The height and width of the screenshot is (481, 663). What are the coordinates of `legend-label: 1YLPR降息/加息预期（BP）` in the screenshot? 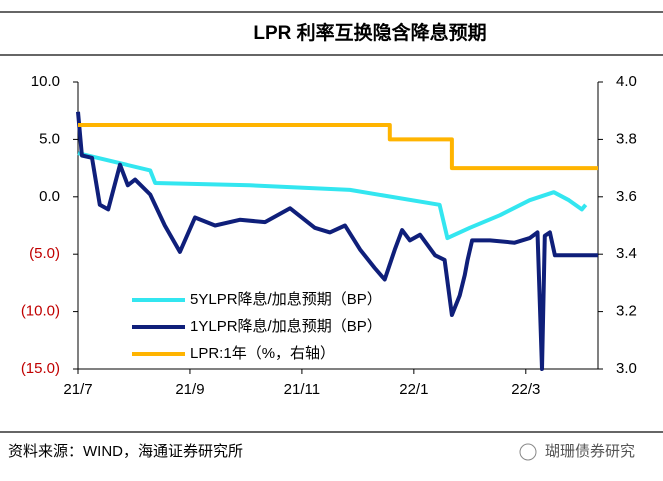 It's located at (286, 326).